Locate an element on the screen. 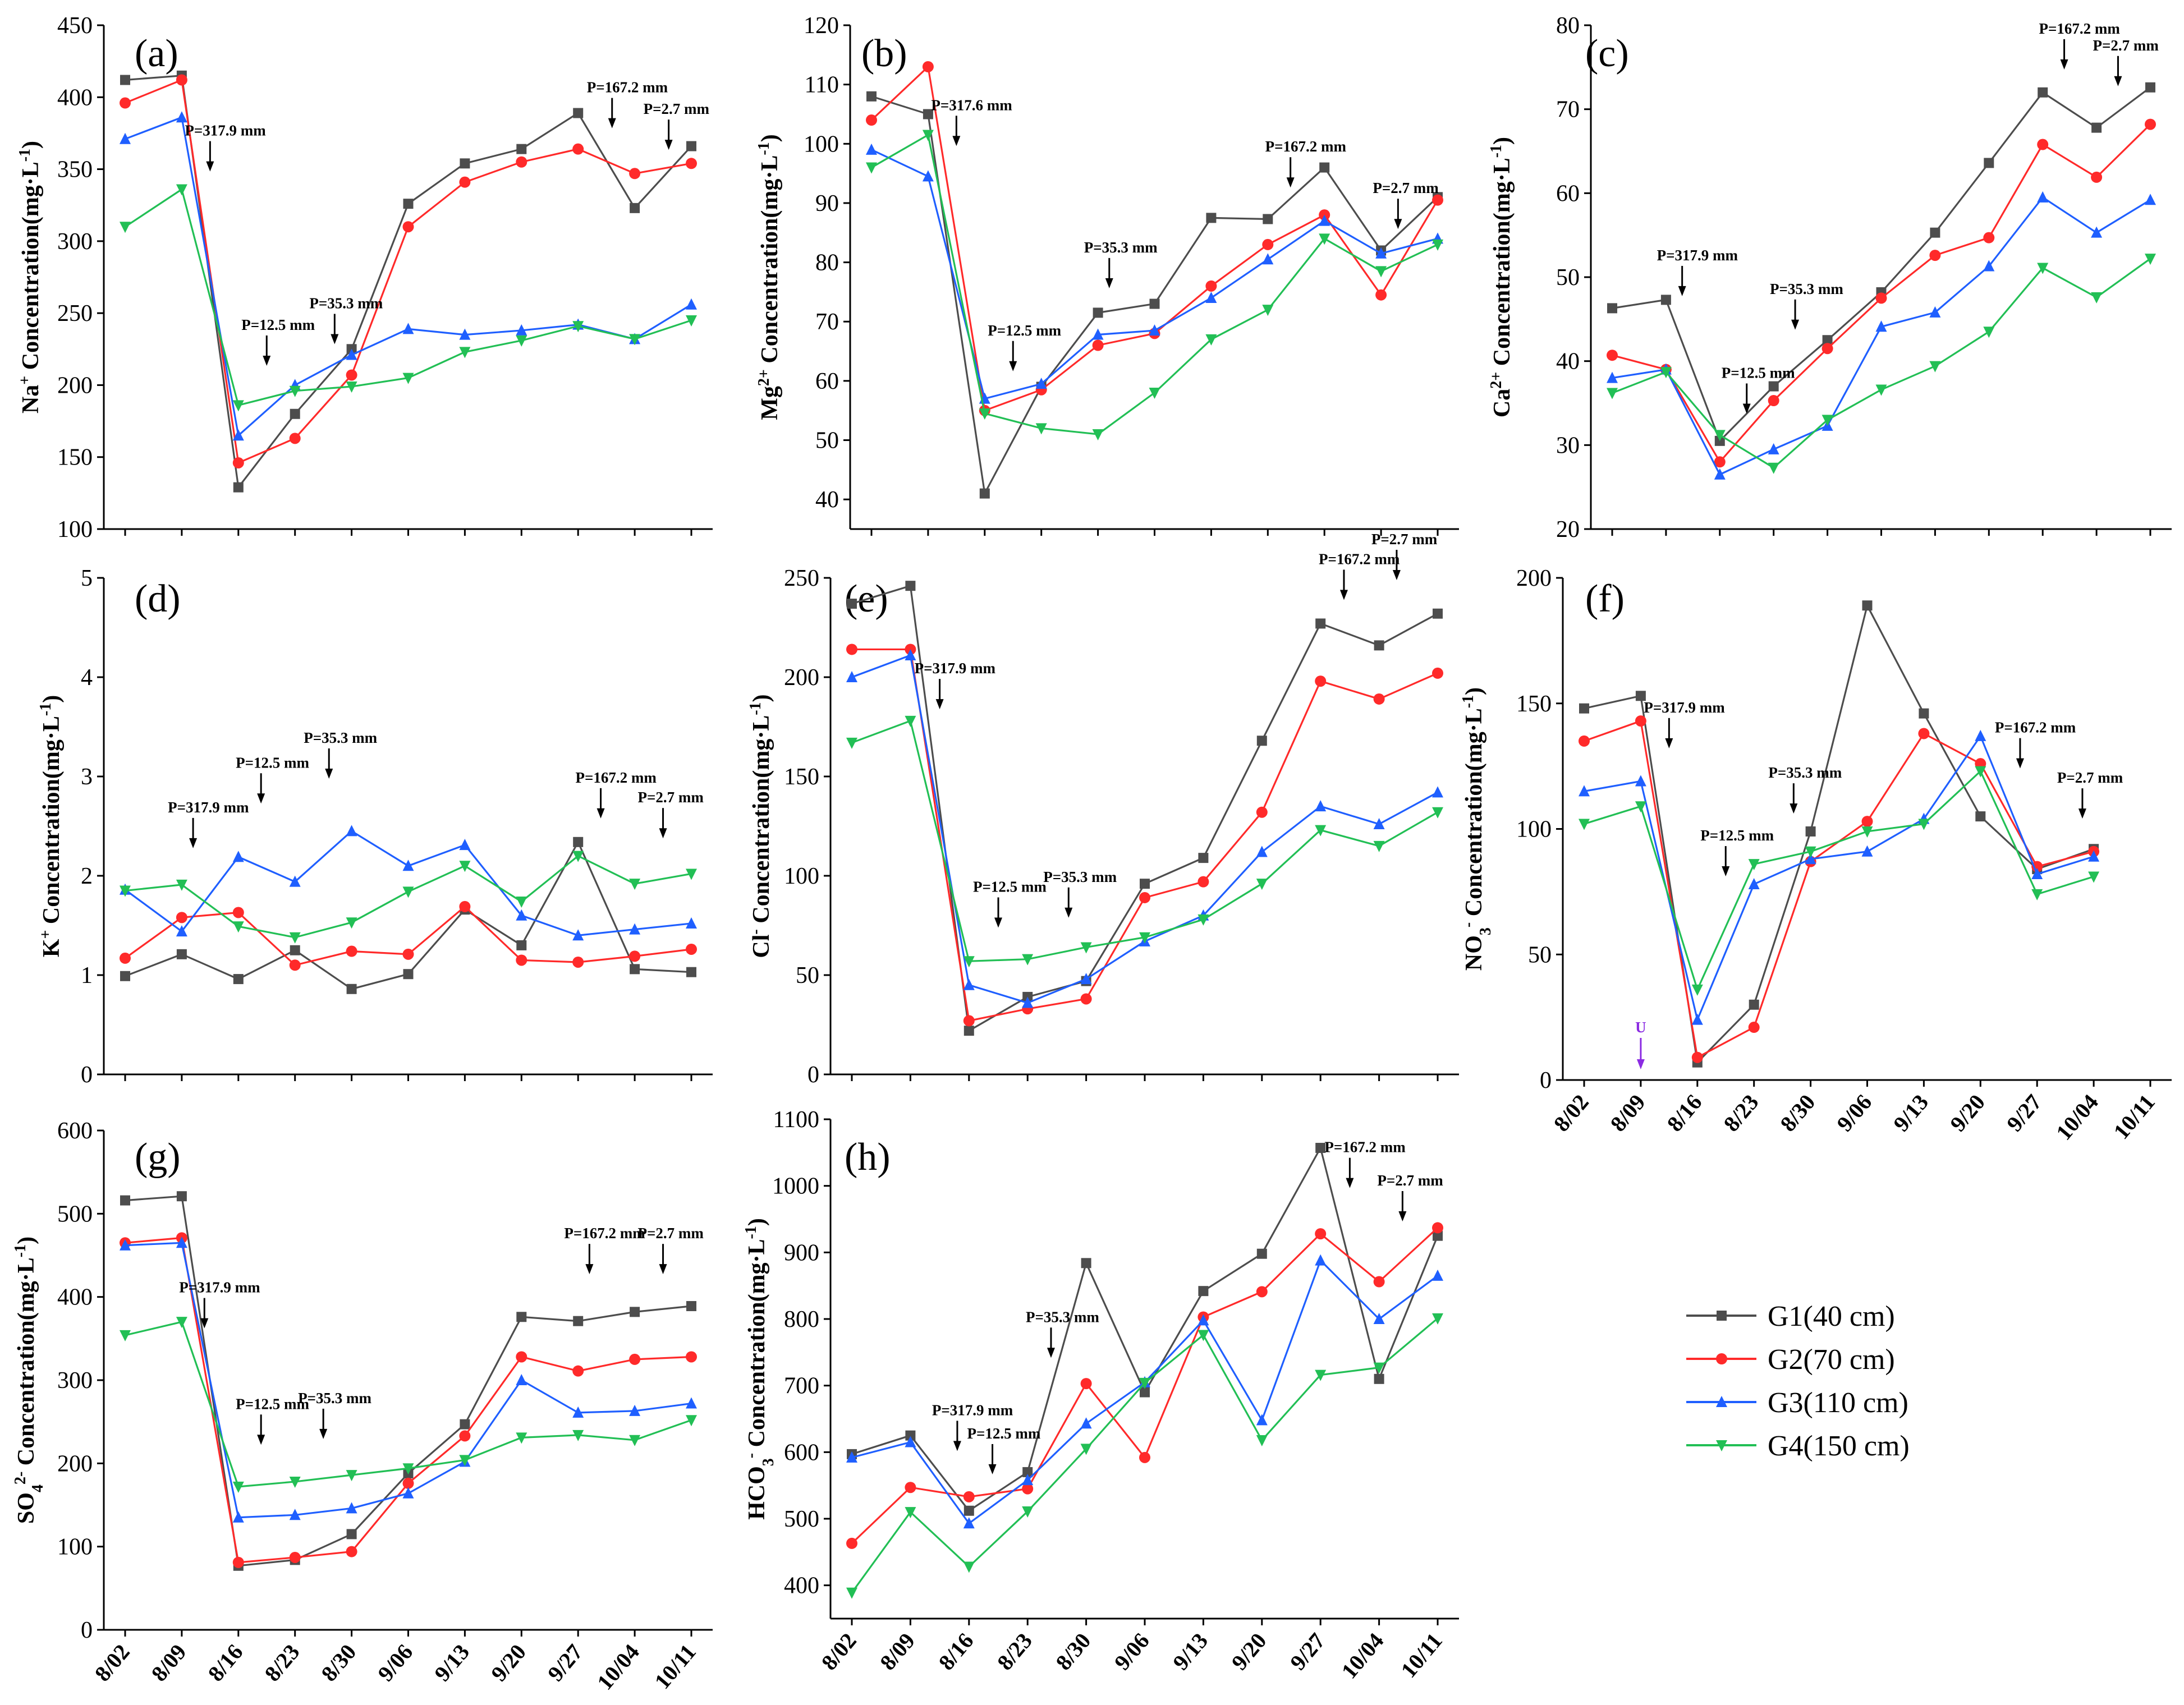 This screenshot has width=2184, height=1705. y-tick-label: 450 is located at coordinates (75, 26).